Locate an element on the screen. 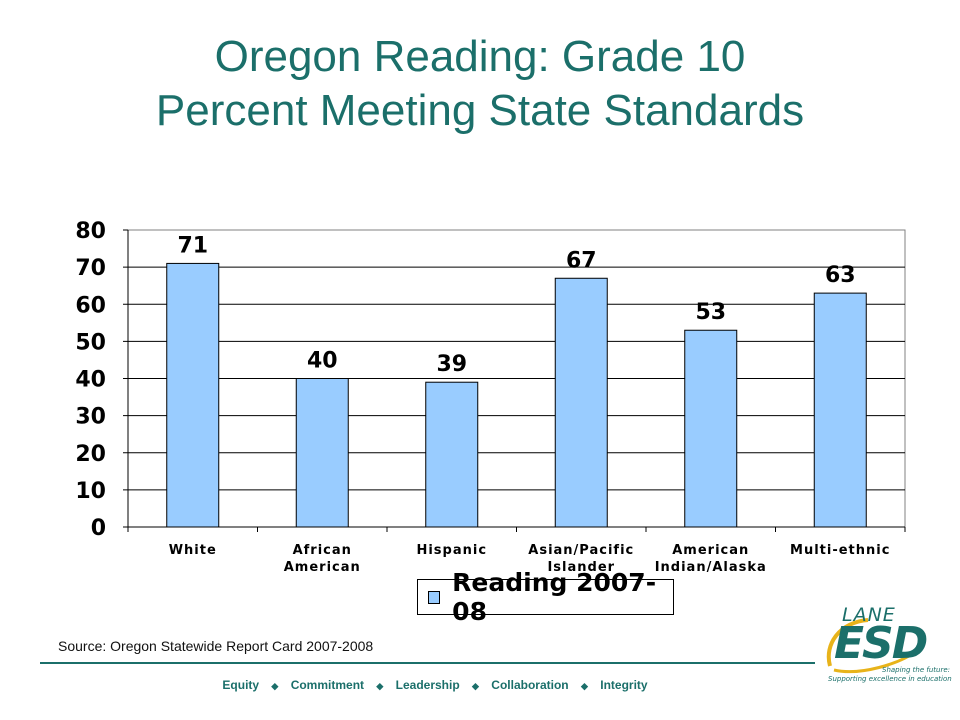  value-collaboration: Collaboration is located at coordinates (530, 685).